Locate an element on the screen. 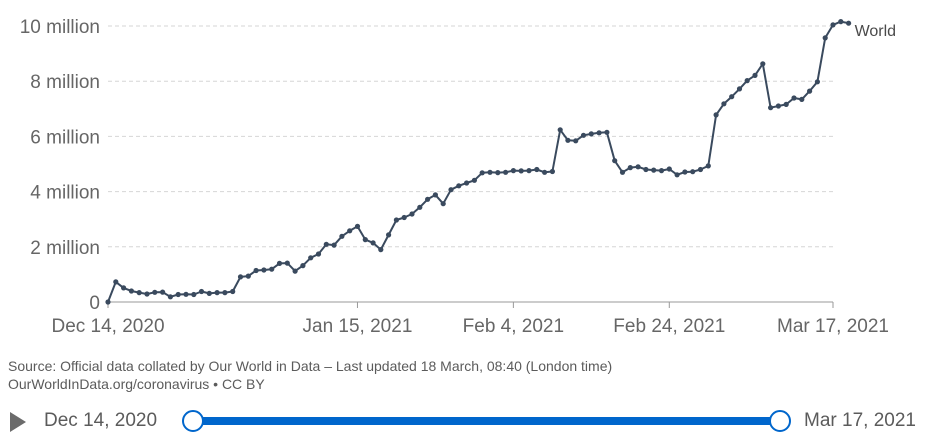 This screenshot has height=443, width=949. x-tick-label: Mar 17, 2021 is located at coordinates (833, 326).